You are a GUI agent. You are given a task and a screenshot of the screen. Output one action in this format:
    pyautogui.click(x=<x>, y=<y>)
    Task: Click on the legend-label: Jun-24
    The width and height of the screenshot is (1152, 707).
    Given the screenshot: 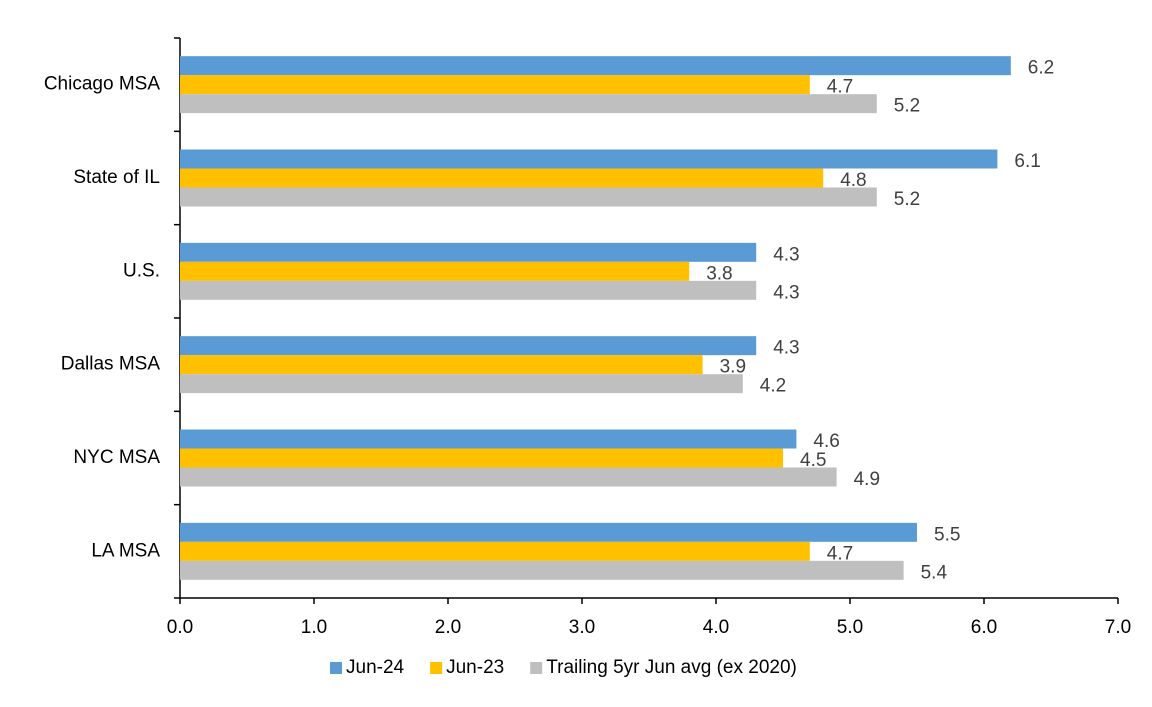 What is the action you would take?
    pyautogui.click(x=375, y=667)
    